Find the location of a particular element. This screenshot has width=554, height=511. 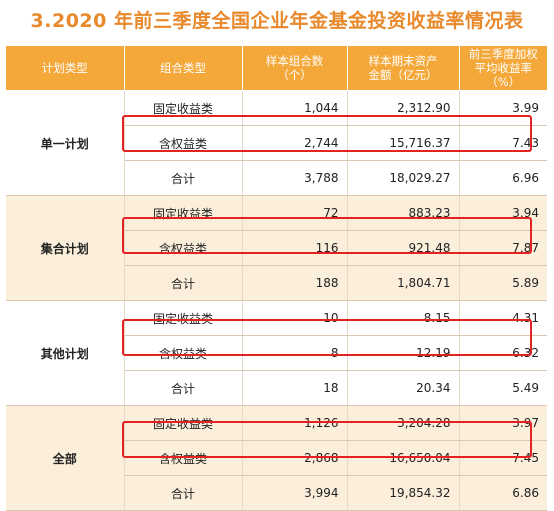

table-row: 含权益类 8 12.19 6.32 is located at coordinates (276, 353).